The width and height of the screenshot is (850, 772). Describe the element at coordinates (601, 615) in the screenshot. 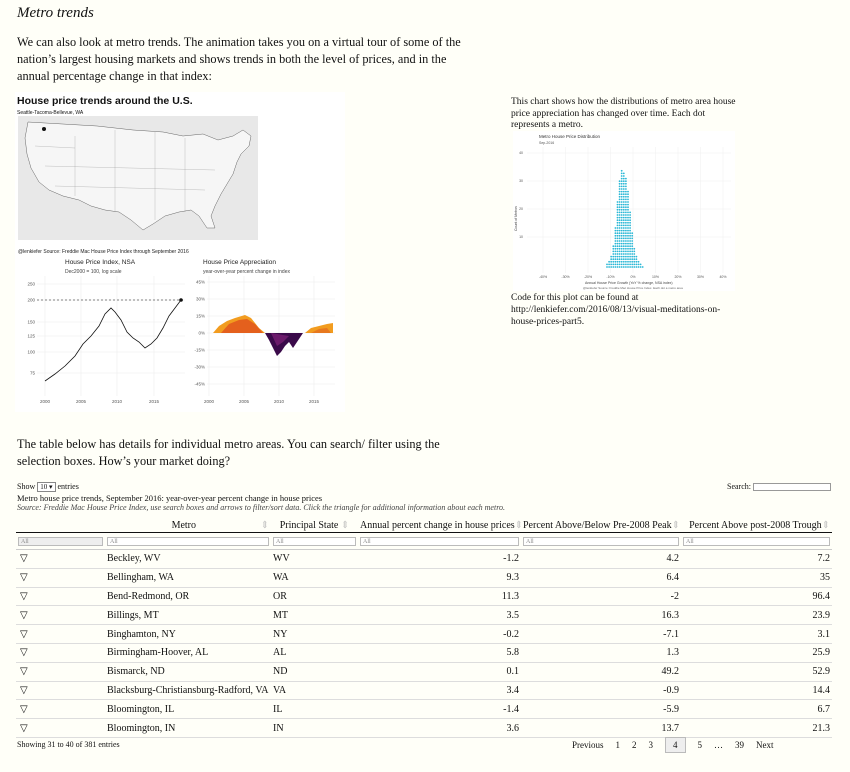

I see `peak-cell: 16.3` at that location.